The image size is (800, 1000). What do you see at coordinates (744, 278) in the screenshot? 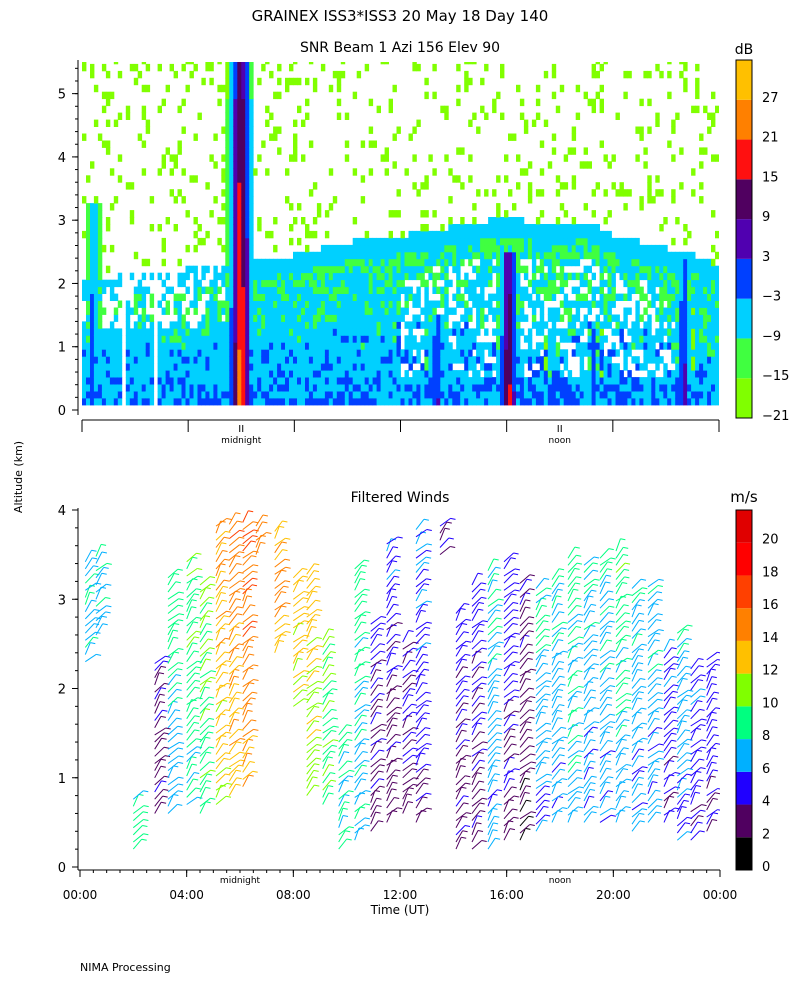
I see `snr-colorbar-swatch` at bounding box center [744, 278].